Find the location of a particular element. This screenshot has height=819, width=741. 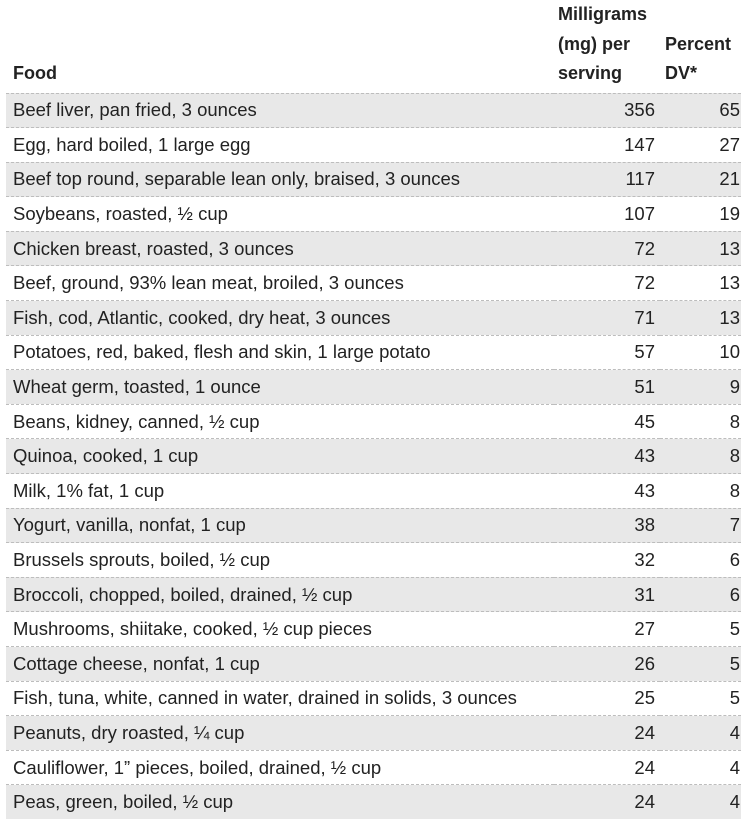

table-row: Brussels sprouts, boiled, ½ cup 32 6 is located at coordinates (373, 560).